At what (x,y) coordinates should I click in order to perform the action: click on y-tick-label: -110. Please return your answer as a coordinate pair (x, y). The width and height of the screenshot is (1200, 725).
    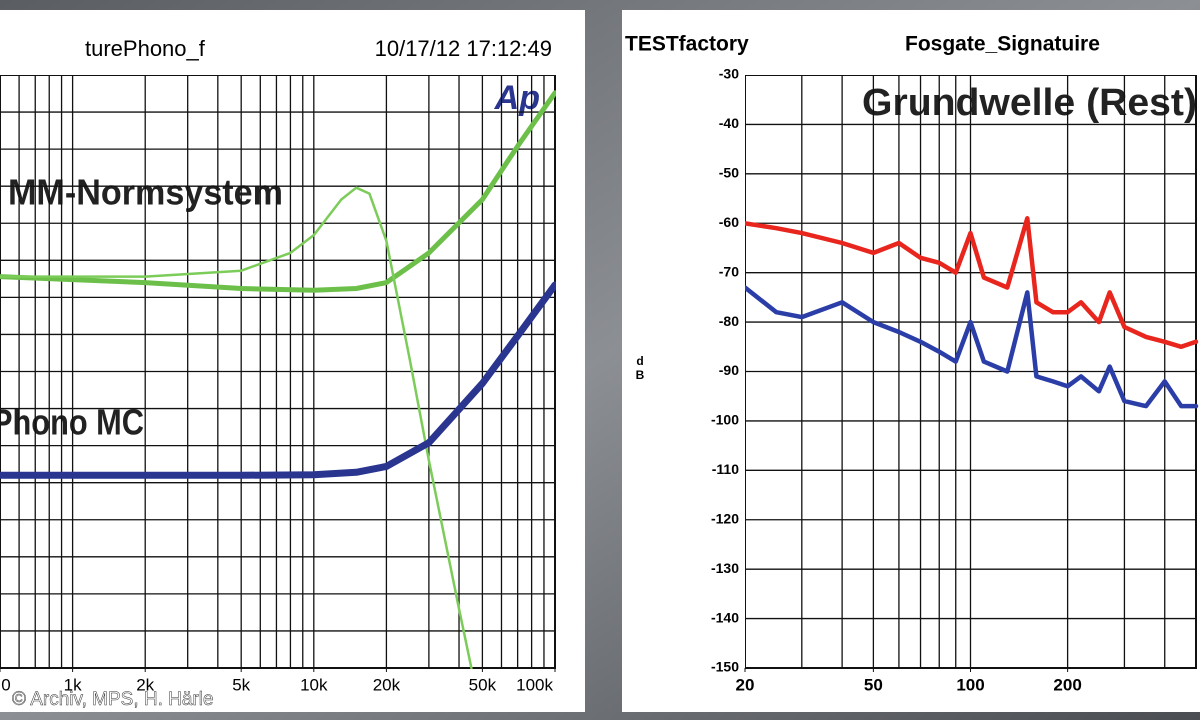
    Looking at the image, I should click on (725, 469).